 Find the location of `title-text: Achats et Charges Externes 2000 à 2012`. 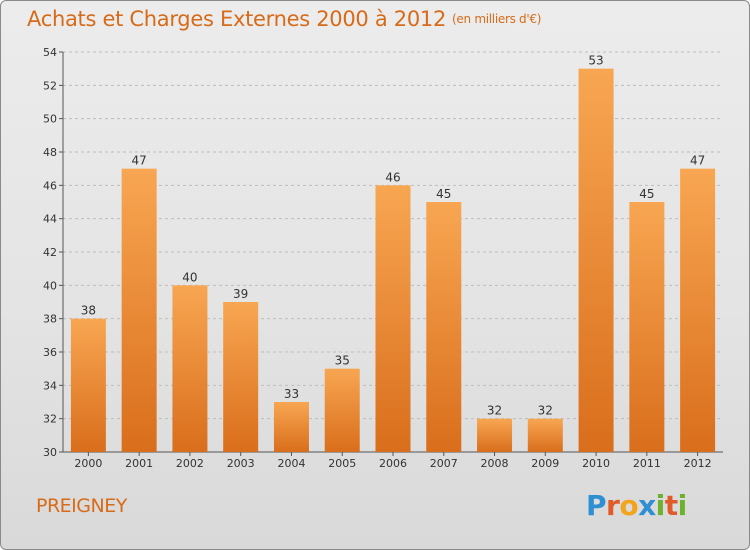

title-text: Achats et Charges Externes 2000 à 2012 is located at coordinates (237, 19).